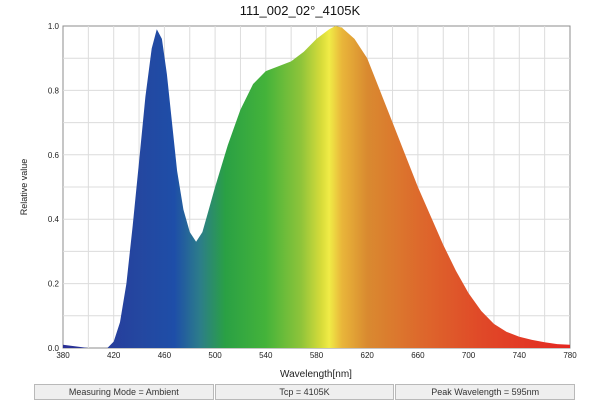  I want to click on y-tick-label: 0.6, so click(54, 155).